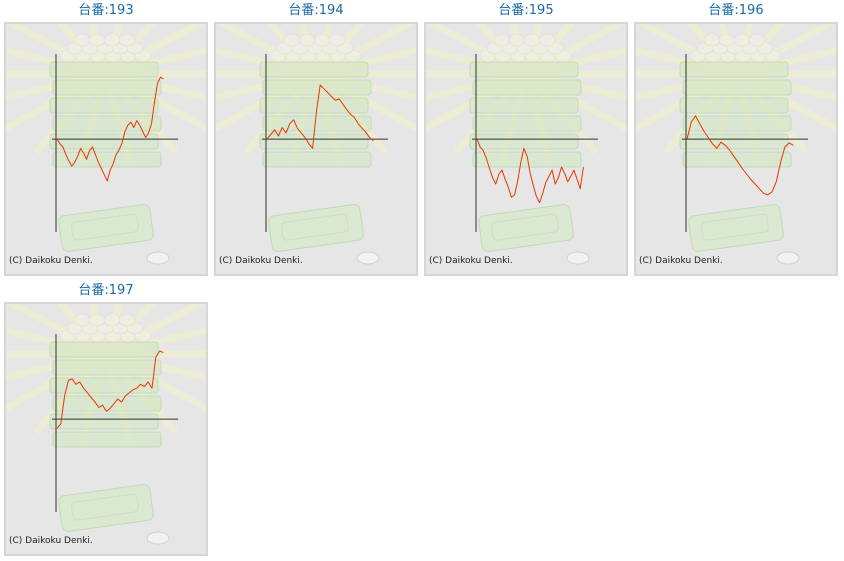 Image resolution: width=844 pixels, height=561 pixels. Describe the element at coordinates (106, 290) in the screenshot. I see `machine-title: 台番:197` at that location.